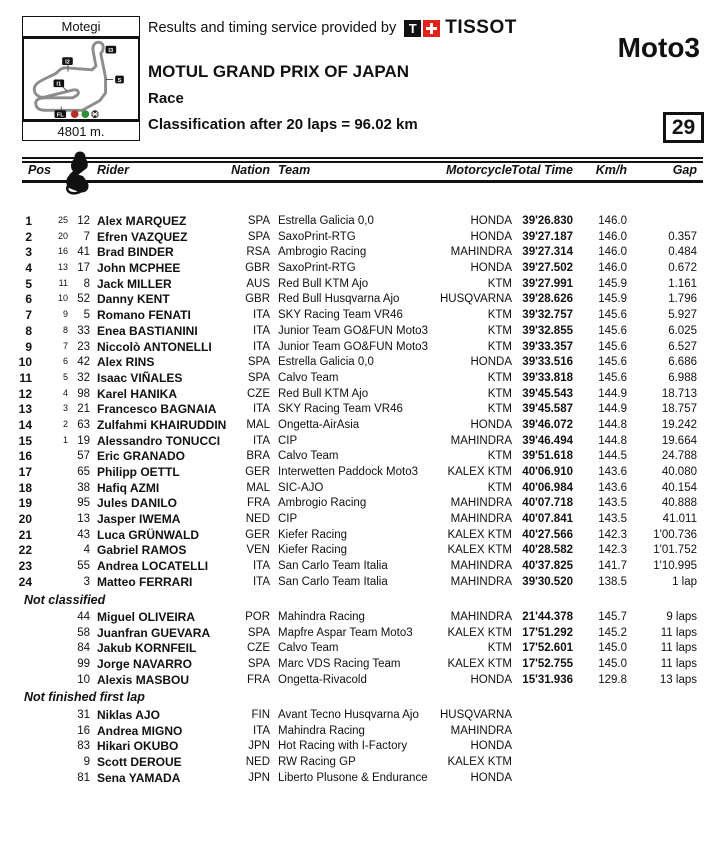 This screenshot has height=843, width=725. I want to click on team-name: Ongetta-AirAsia, so click(319, 424).